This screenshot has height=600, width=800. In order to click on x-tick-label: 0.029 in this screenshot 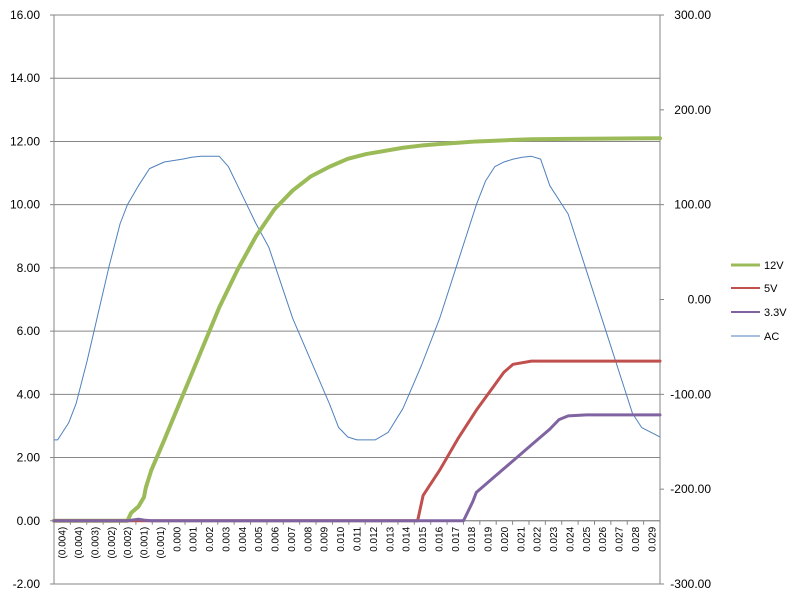, I will do `click(652, 538)`.